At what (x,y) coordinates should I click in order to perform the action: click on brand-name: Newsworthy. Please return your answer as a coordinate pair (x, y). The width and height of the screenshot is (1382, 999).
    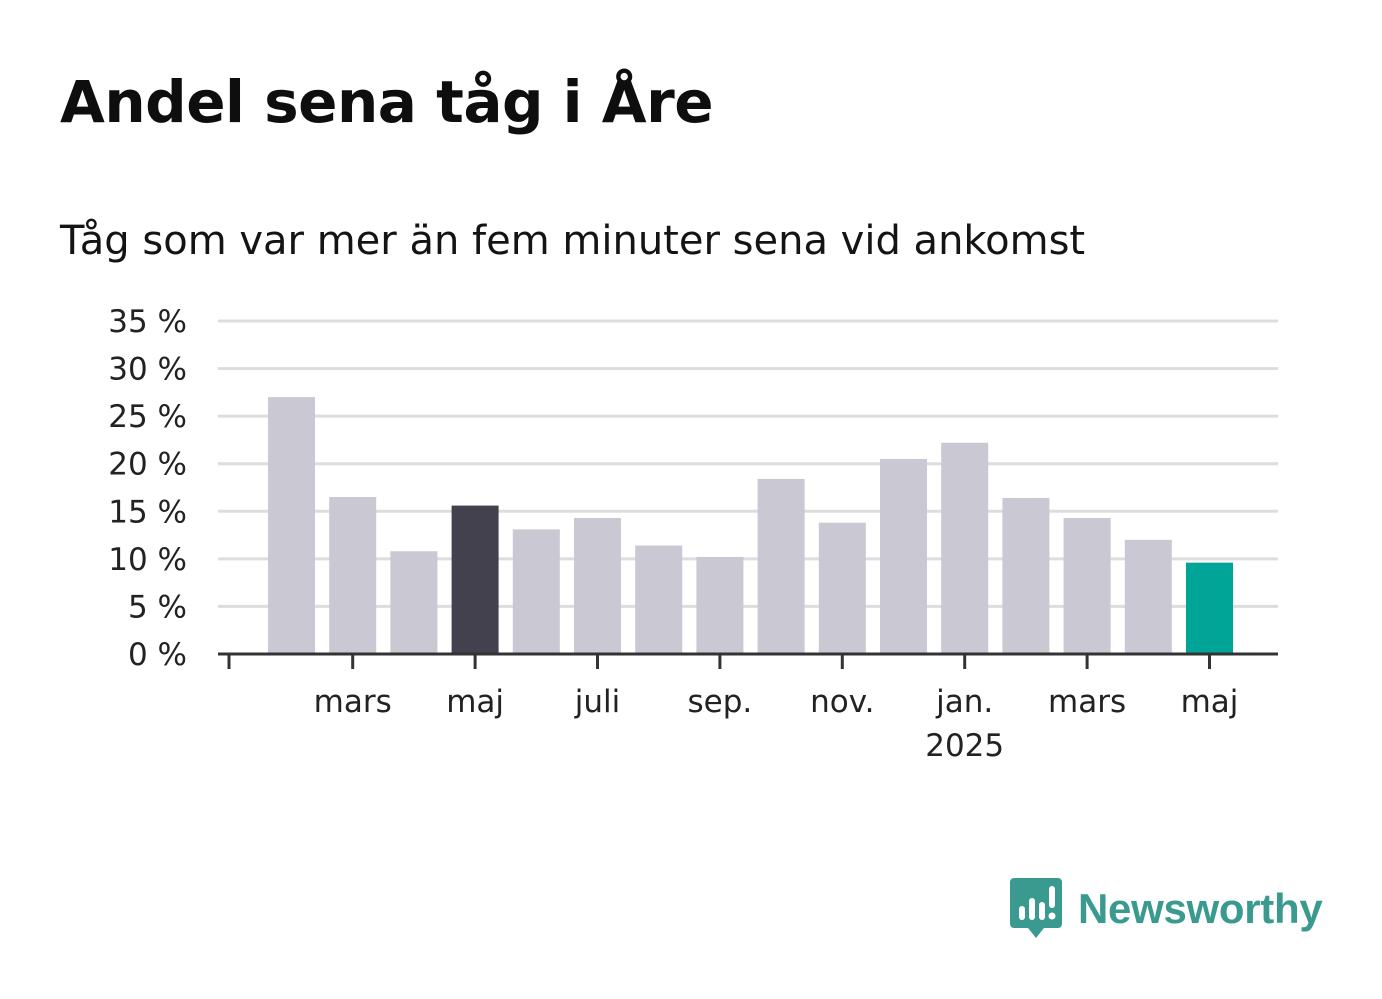
    Looking at the image, I should click on (1200, 908).